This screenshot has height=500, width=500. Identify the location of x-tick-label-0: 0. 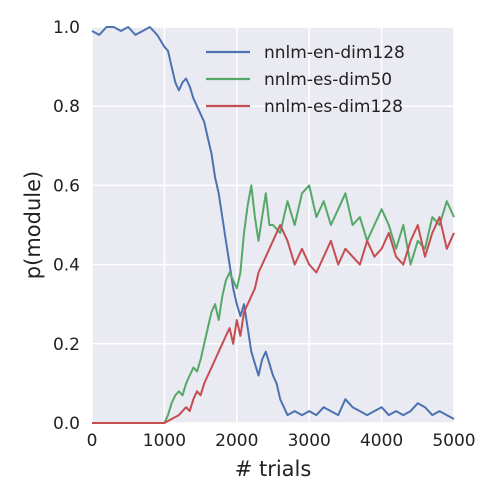
(92, 441).